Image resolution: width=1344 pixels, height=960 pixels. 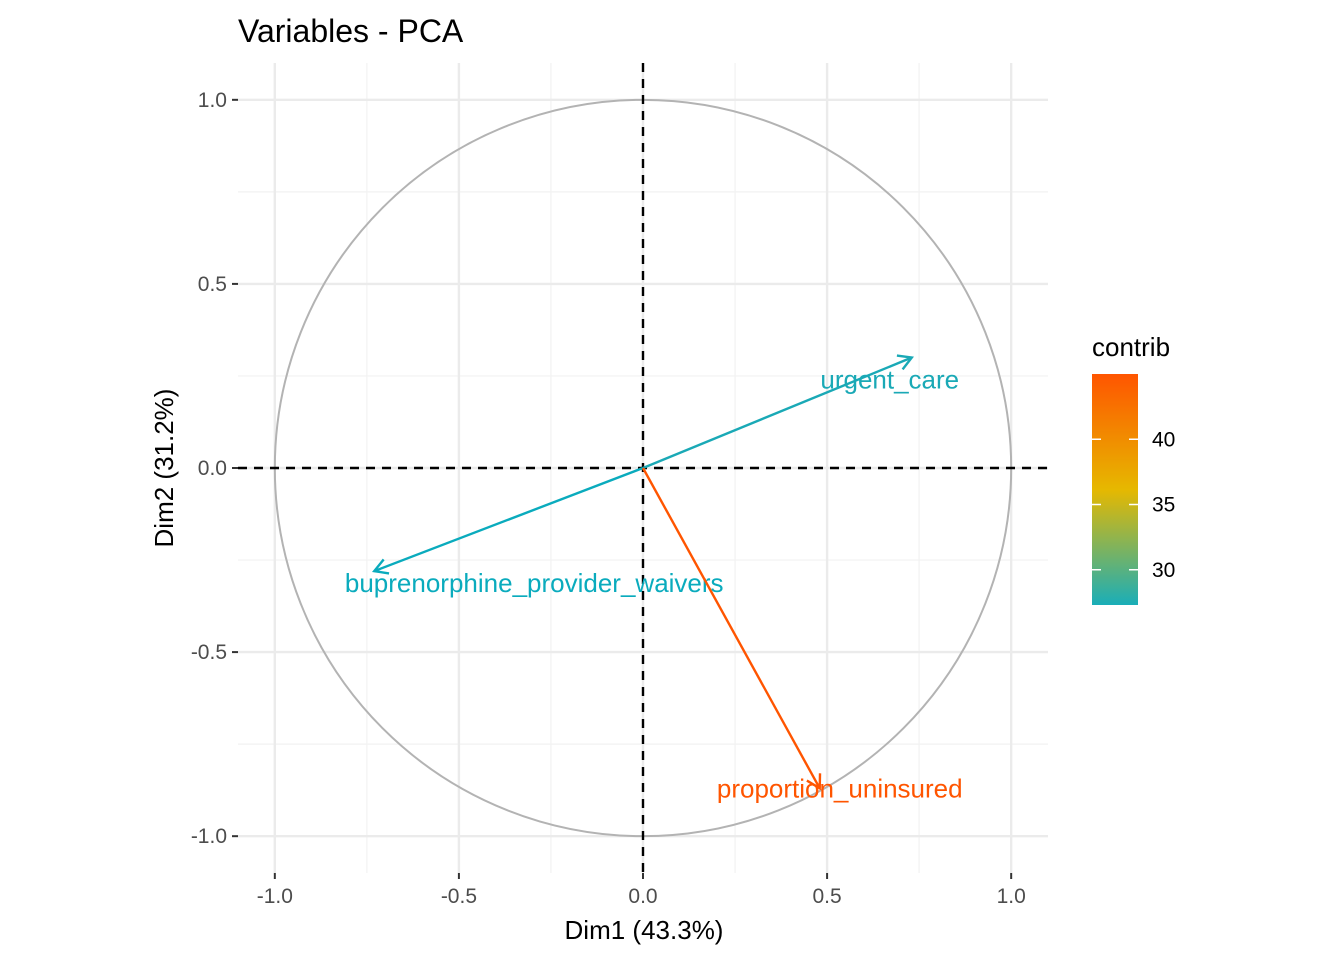 I want to click on chart-title: Variables - PCA, so click(x=351, y=31).